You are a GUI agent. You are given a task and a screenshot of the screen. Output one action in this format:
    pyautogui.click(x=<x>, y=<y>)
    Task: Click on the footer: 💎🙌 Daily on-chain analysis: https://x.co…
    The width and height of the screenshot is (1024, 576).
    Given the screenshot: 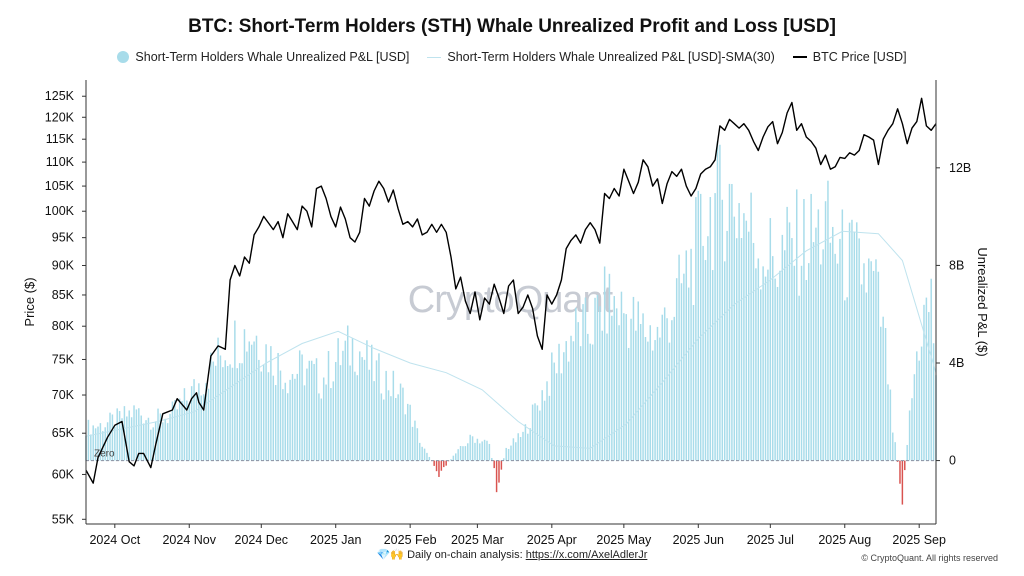 What is the action you would take?
    pyautogui.click(x=512, y=554)
    